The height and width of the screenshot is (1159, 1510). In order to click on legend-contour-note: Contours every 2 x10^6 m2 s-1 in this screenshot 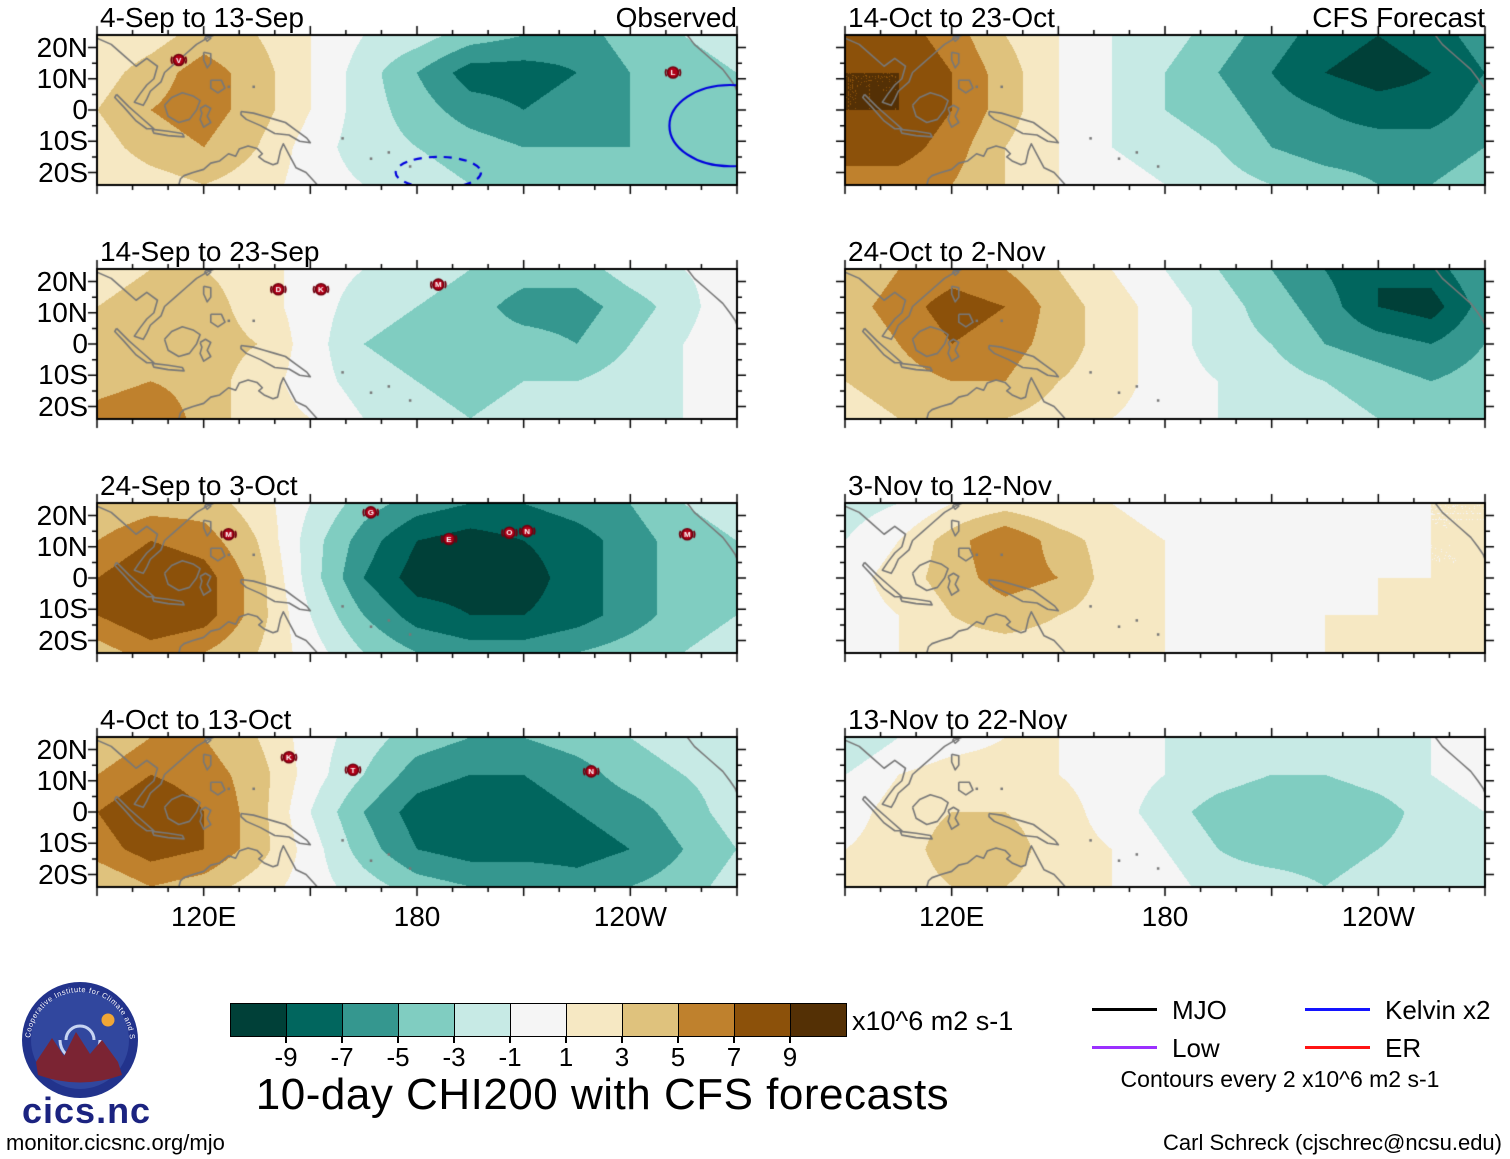, I will do `click(1280, 1079)`.